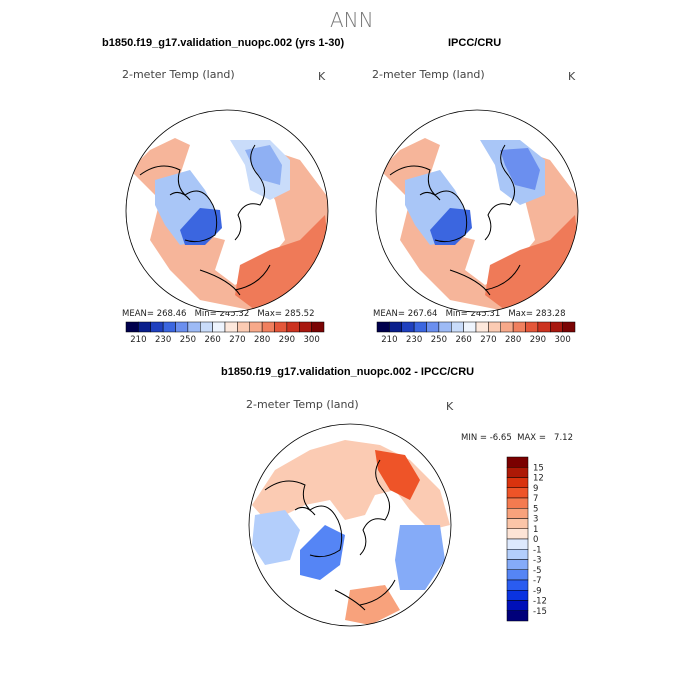  I want to click on diff-colorbar-tick: 9, so click(535, 489).